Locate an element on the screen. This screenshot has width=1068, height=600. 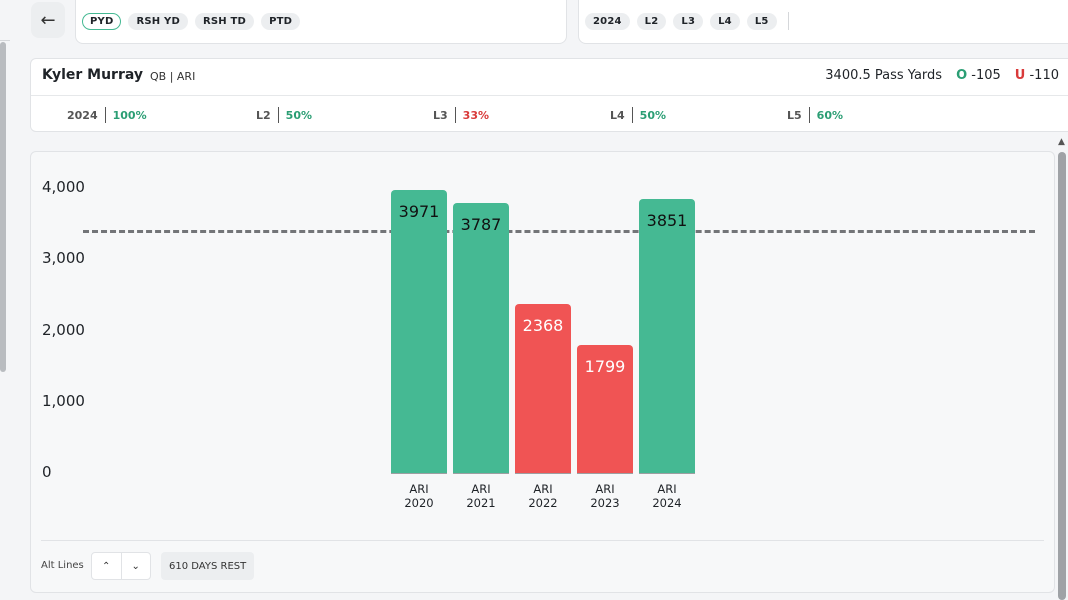
hit-rate-value: 33% is located at coordinates (476, 115).